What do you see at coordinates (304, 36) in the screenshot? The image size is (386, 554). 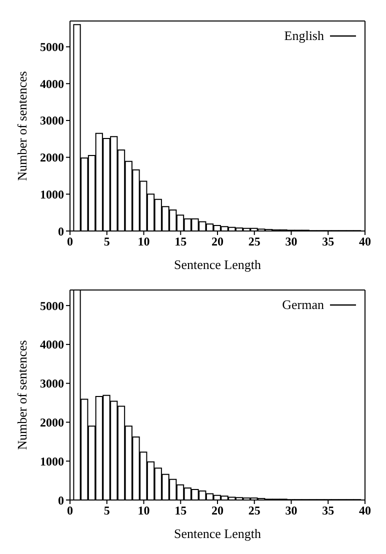 I see `legend-label: English` at bounding box center [304, 36].